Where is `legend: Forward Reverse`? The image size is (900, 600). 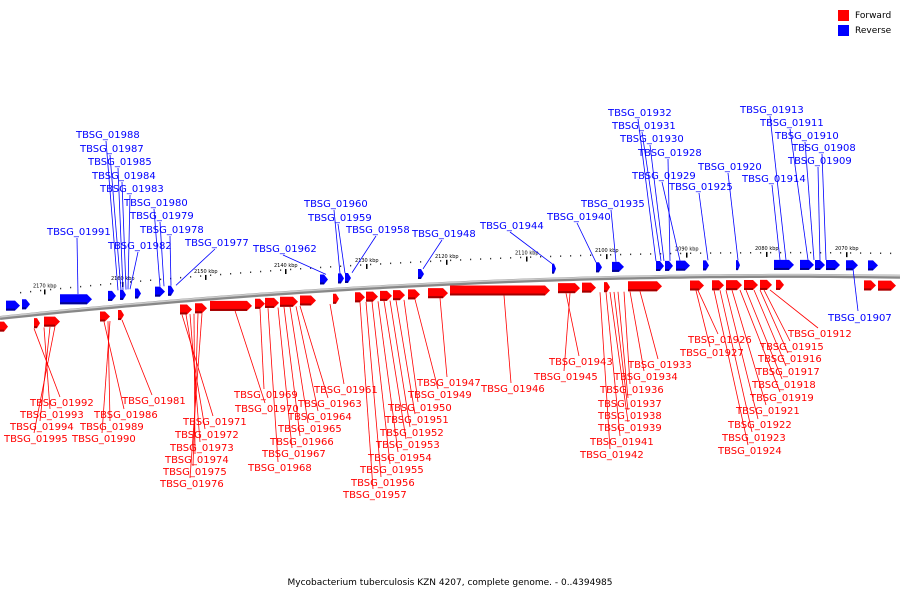
legend: Forward Reverse is located at coordinates (864, 23).